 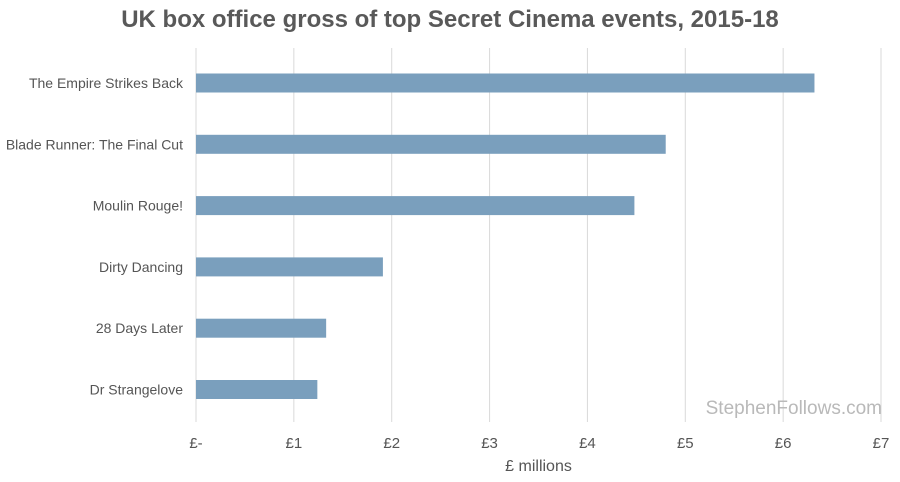 I want to click on x-tick-label: £4, so click(x=587, y=443).